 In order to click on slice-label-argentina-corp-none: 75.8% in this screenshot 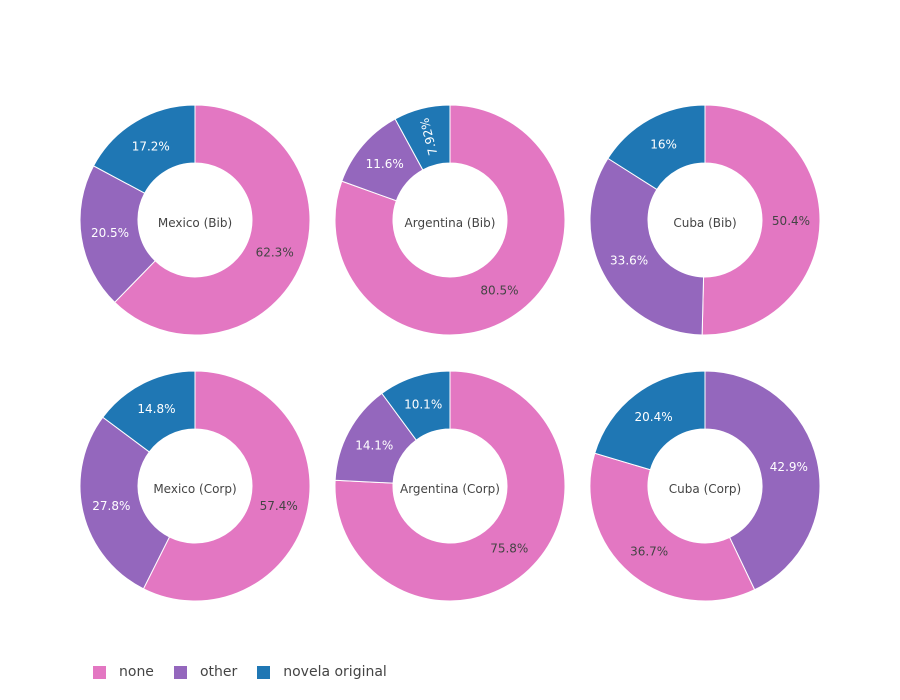, I will do `click(509, 548)`.